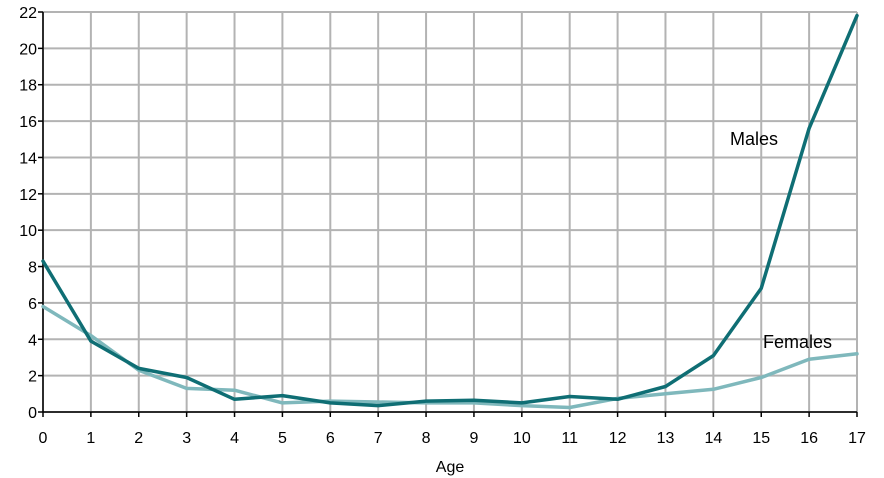 This screenshot has height=478, width=884. Describe the element at coordinates (28, 122) in the screenshot. I see `y-tick-label-16: 16` at that location.